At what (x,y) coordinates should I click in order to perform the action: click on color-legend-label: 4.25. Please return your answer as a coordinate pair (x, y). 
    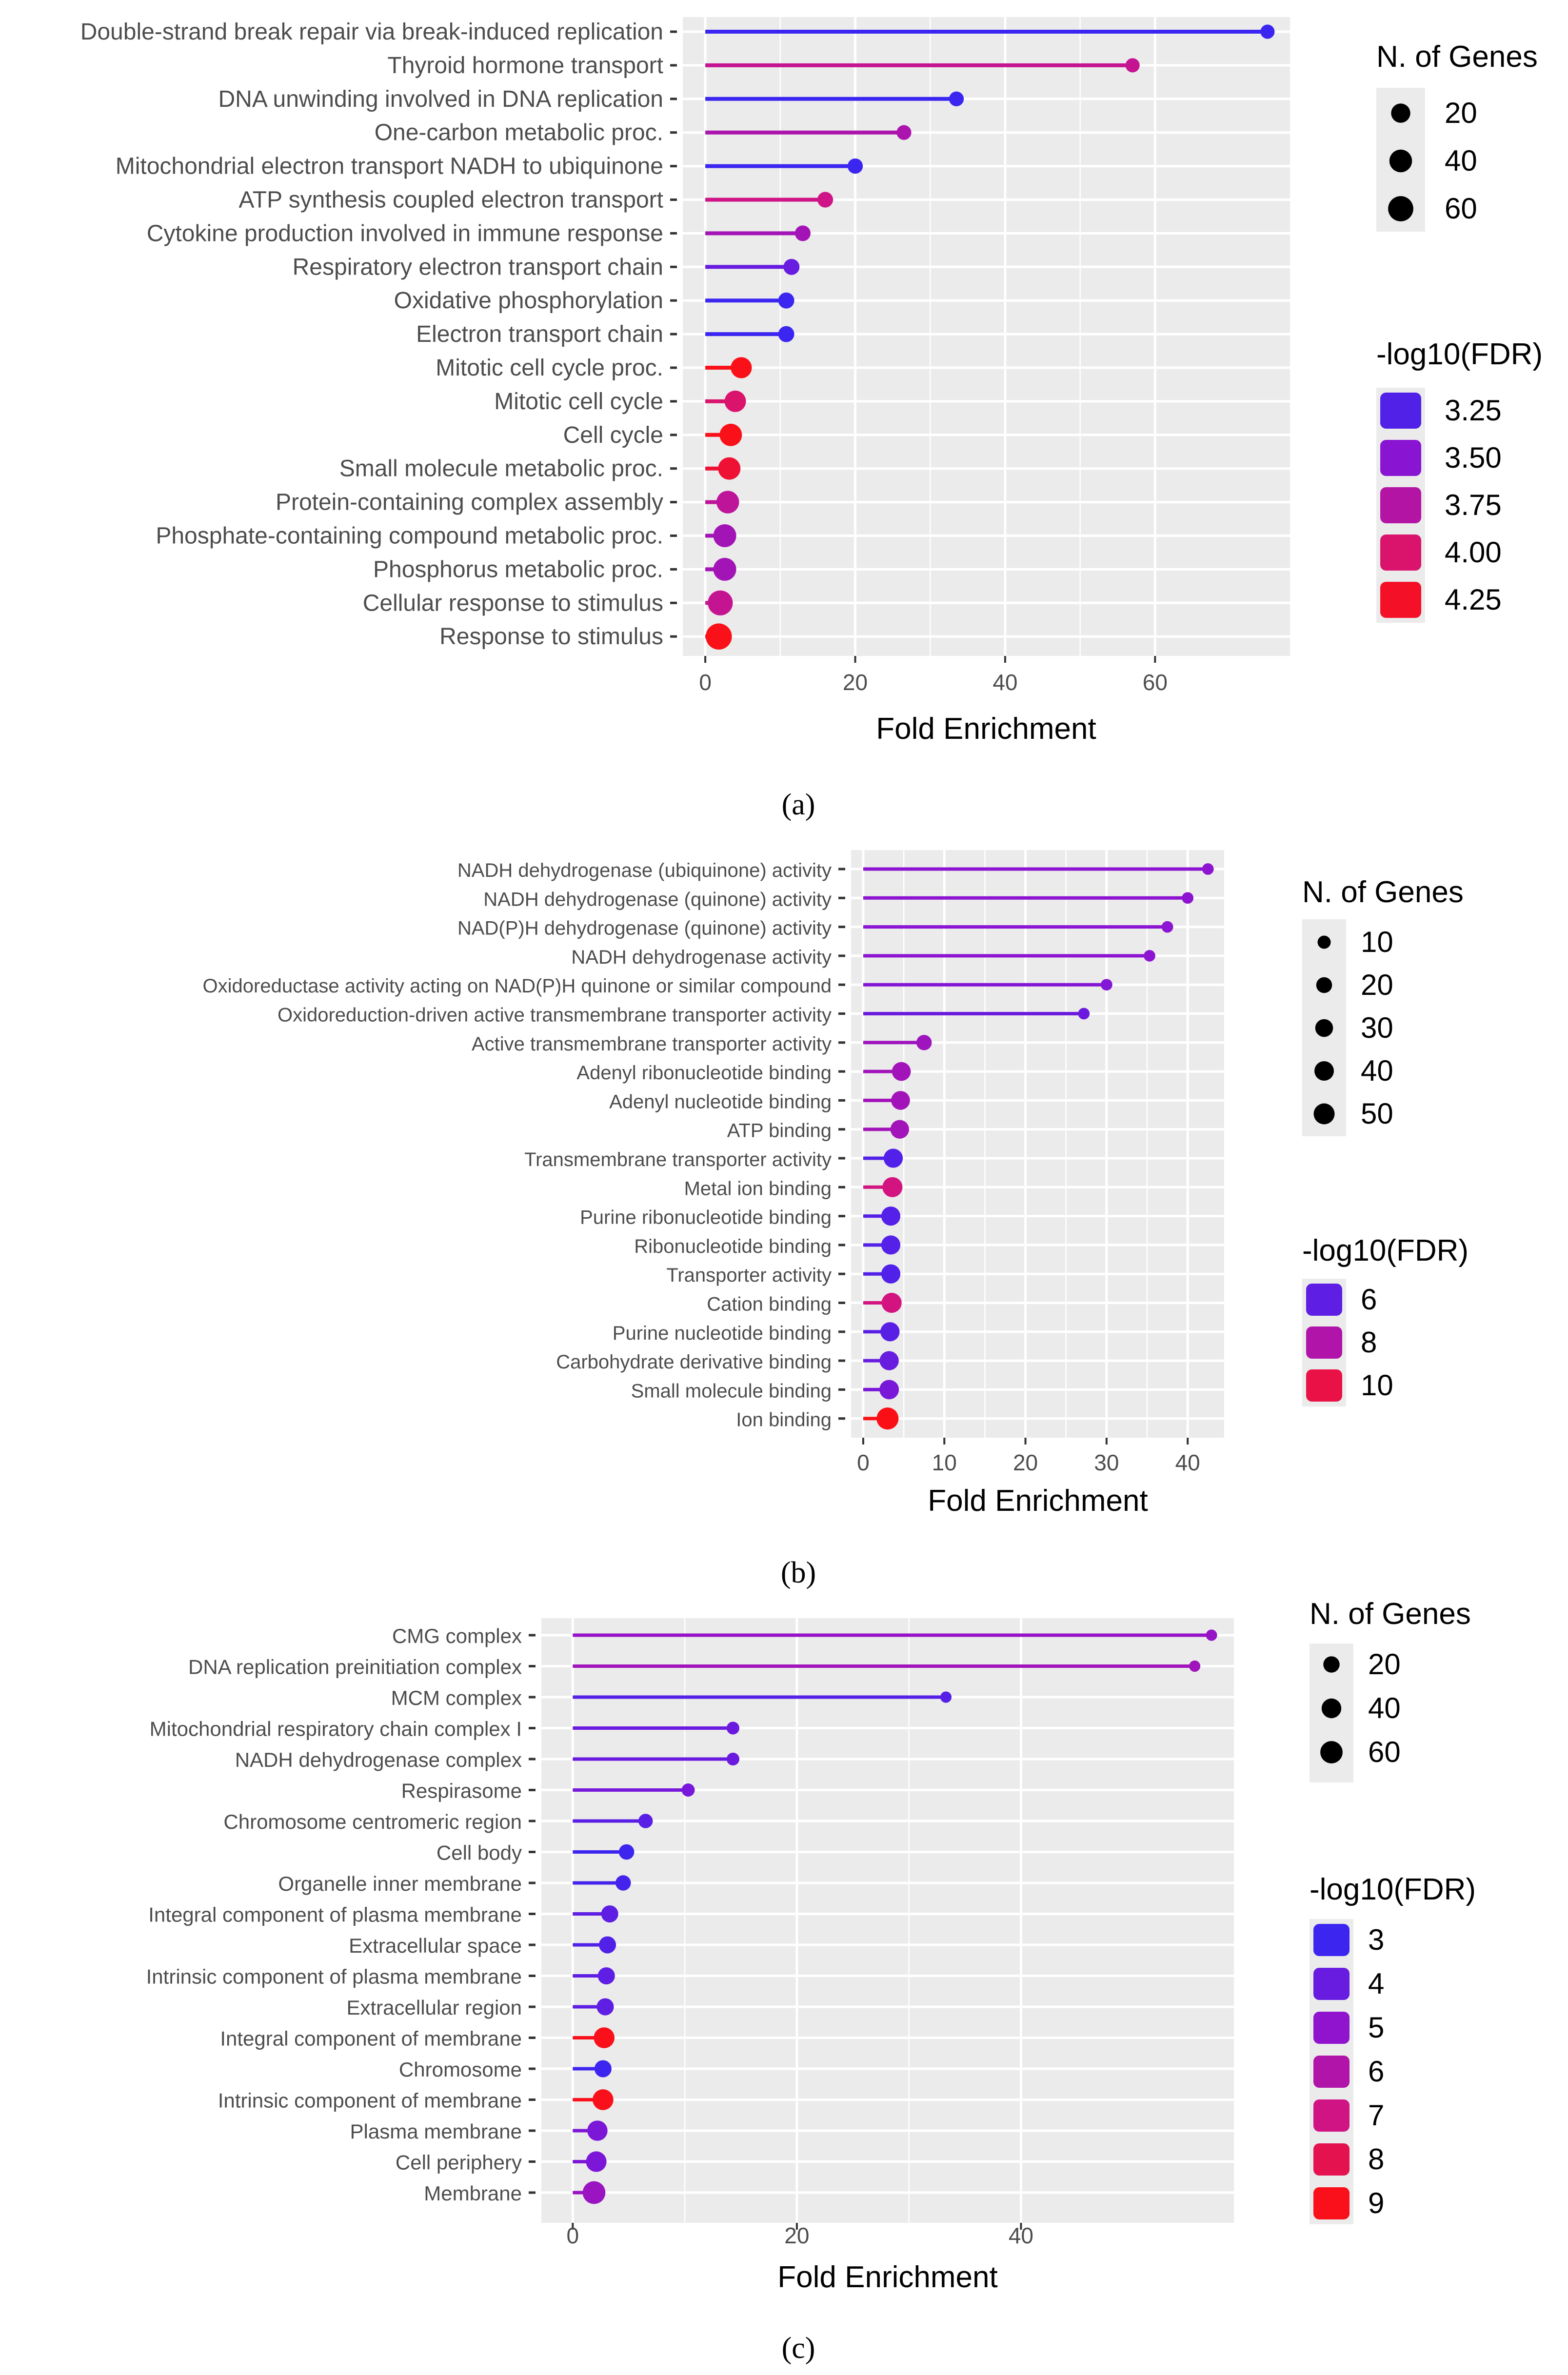
    Looking at the image, I should click on (1473, 599).